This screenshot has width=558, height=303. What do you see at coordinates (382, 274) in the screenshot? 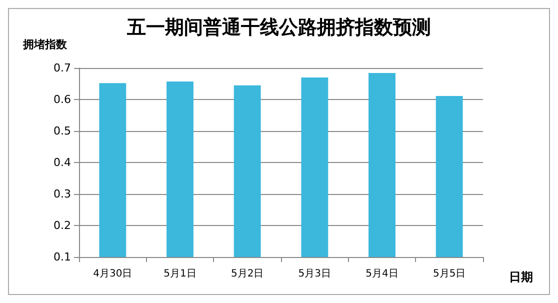
I see `x-tick-label: 5月4日` at bounding box center [382, 274].